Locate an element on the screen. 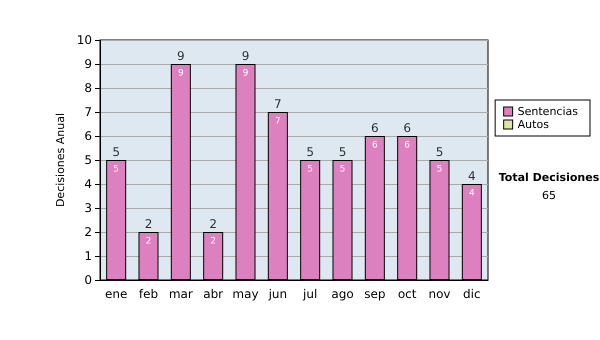 The width and height of the screenshot is (600, 340). legend-label: Sentencias is located at coordinates (548, 111).